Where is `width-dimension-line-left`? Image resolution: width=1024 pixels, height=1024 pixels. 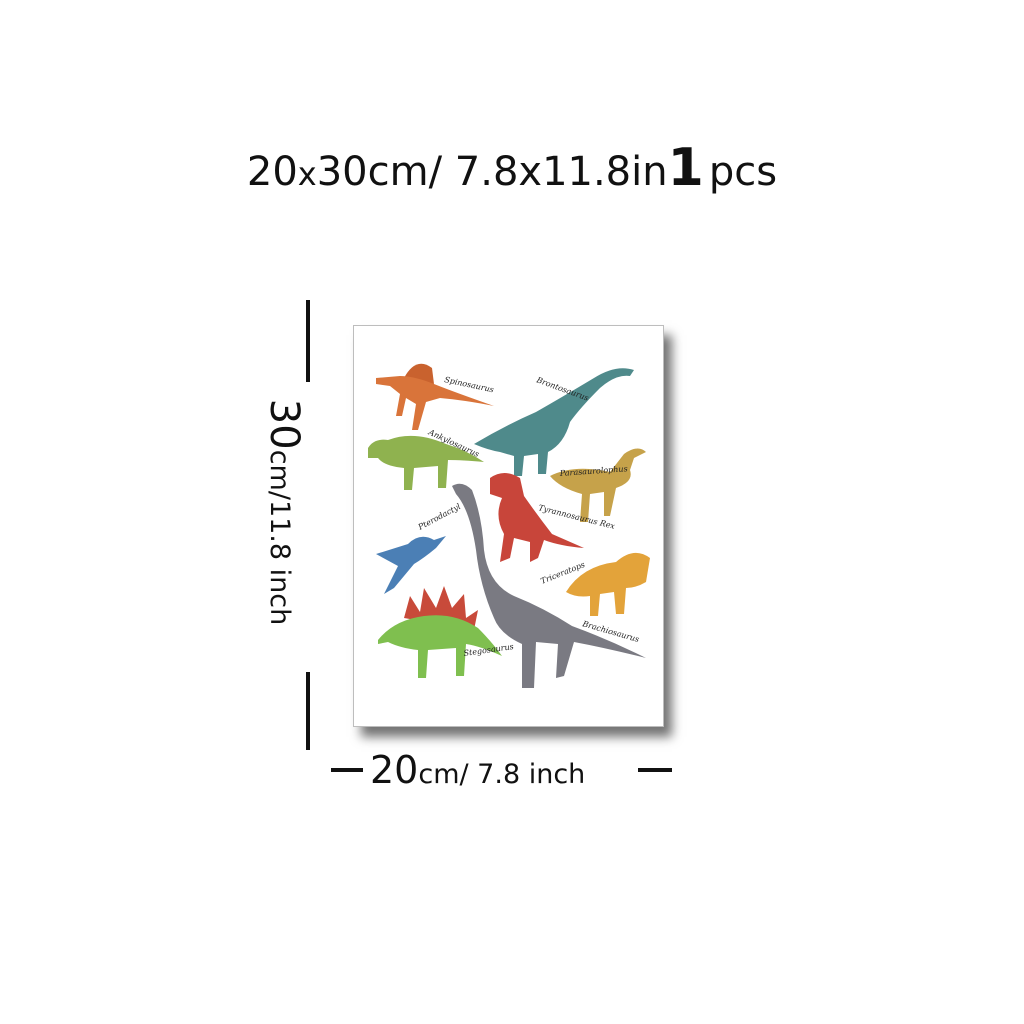
width-dimension-line-left is located at coordinates (347, 770).